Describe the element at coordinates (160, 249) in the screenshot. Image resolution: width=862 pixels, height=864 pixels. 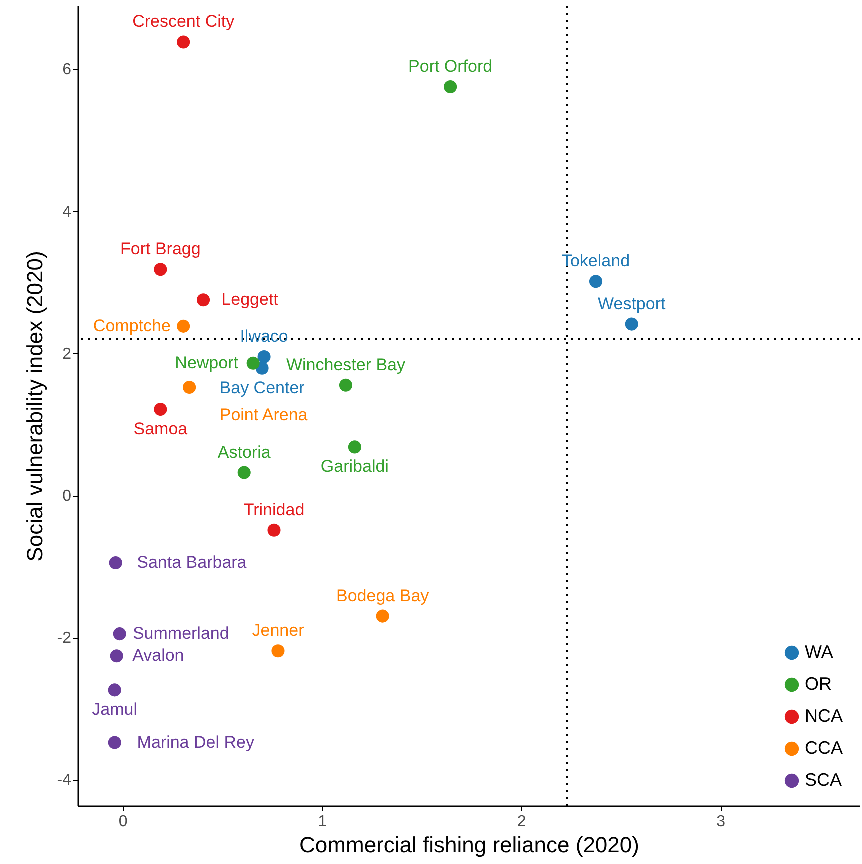
I see `data-label: Fort Bragg` at that location.